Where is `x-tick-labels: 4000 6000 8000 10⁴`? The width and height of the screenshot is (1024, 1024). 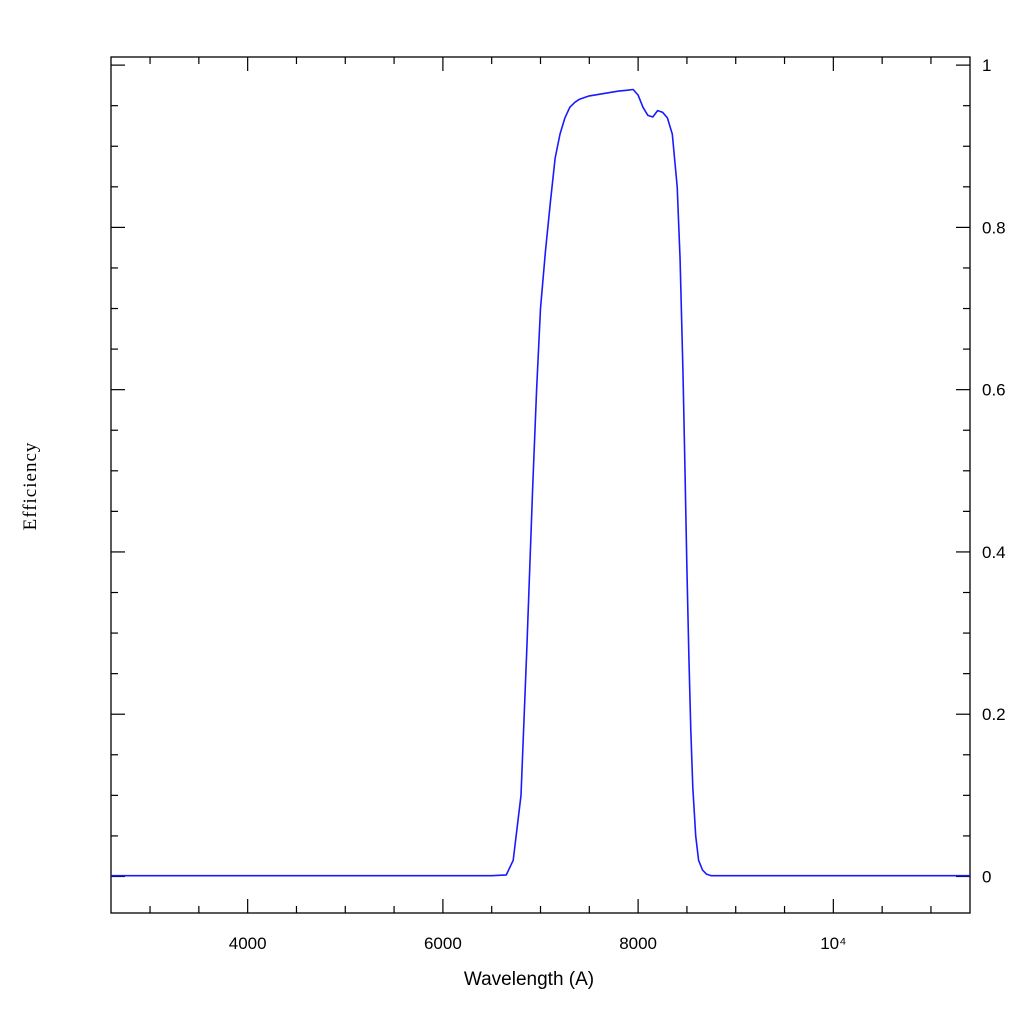 x-tick-labels: 4000 6000 8000 10⁴ is located at coordinates (538, 943).